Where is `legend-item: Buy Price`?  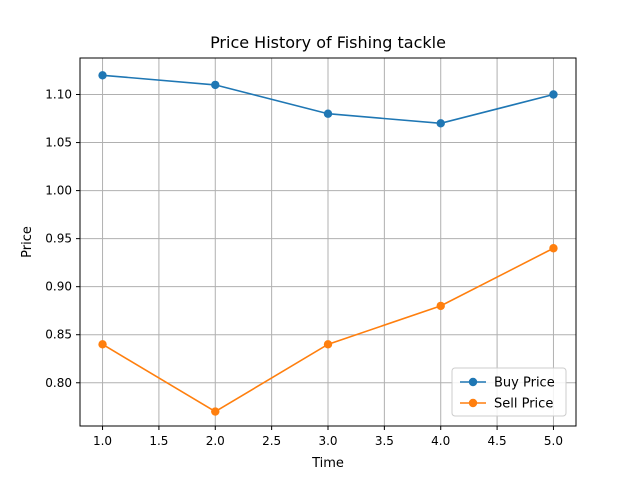 legend-item: Buy Price is located at coordinates (507, 383).